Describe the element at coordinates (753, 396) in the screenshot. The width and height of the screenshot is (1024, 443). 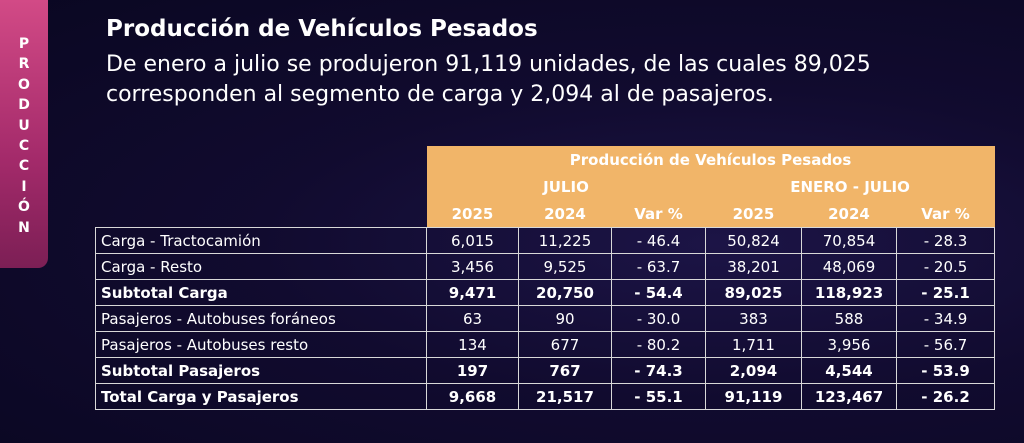
I see `table-cell: 91,119` at that location.